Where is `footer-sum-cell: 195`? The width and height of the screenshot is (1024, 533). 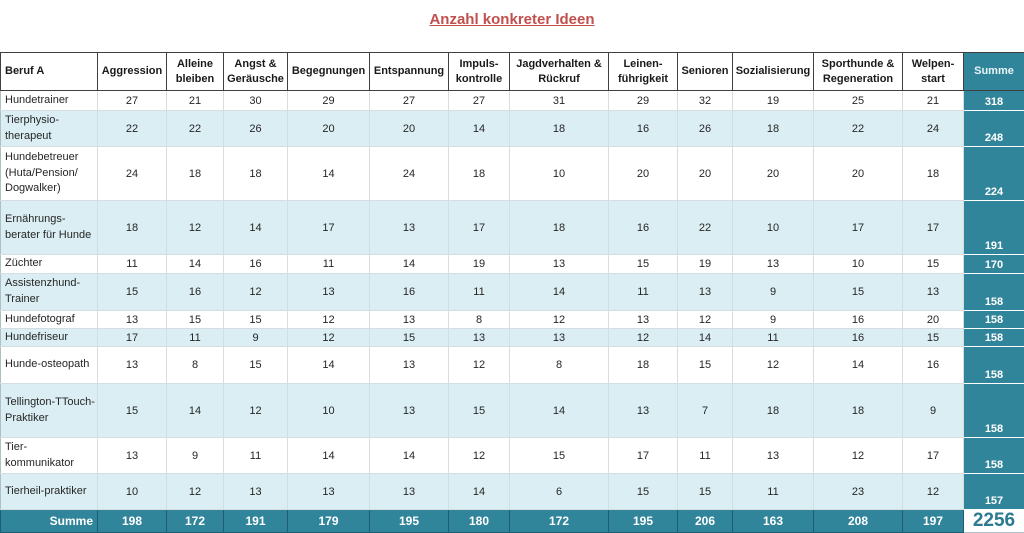 footer-sum-cell: 195 is located at coordinates (643, 521).